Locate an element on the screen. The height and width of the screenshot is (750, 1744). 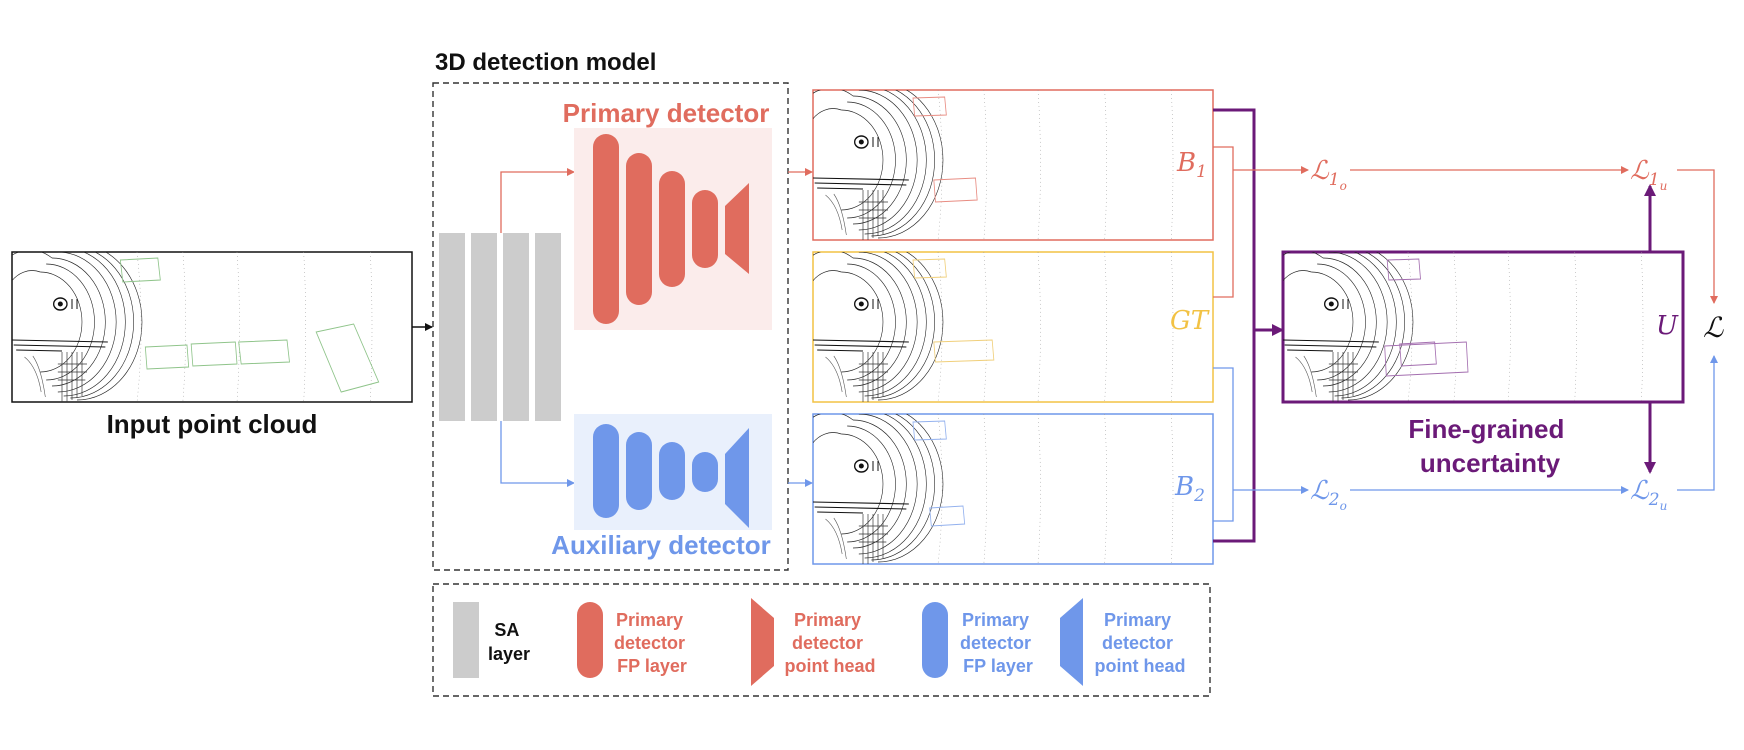
legend-aux-fp-label: Primary detector FP layer is located at coordinates (998, 643).